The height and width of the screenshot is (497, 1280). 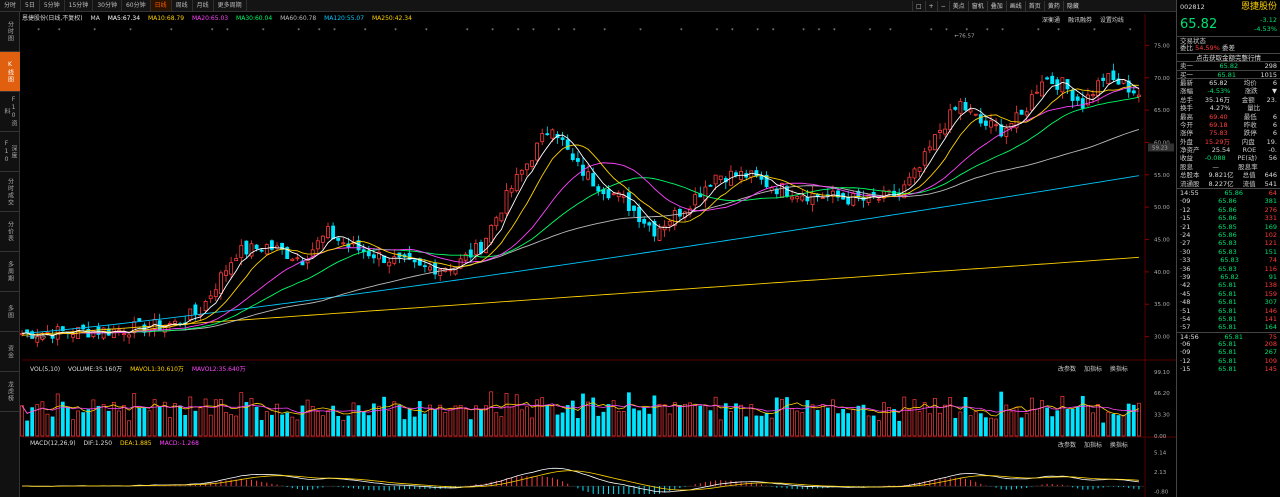 I want to click on tab-60min: 60分钟, so click(x=136, y=5).